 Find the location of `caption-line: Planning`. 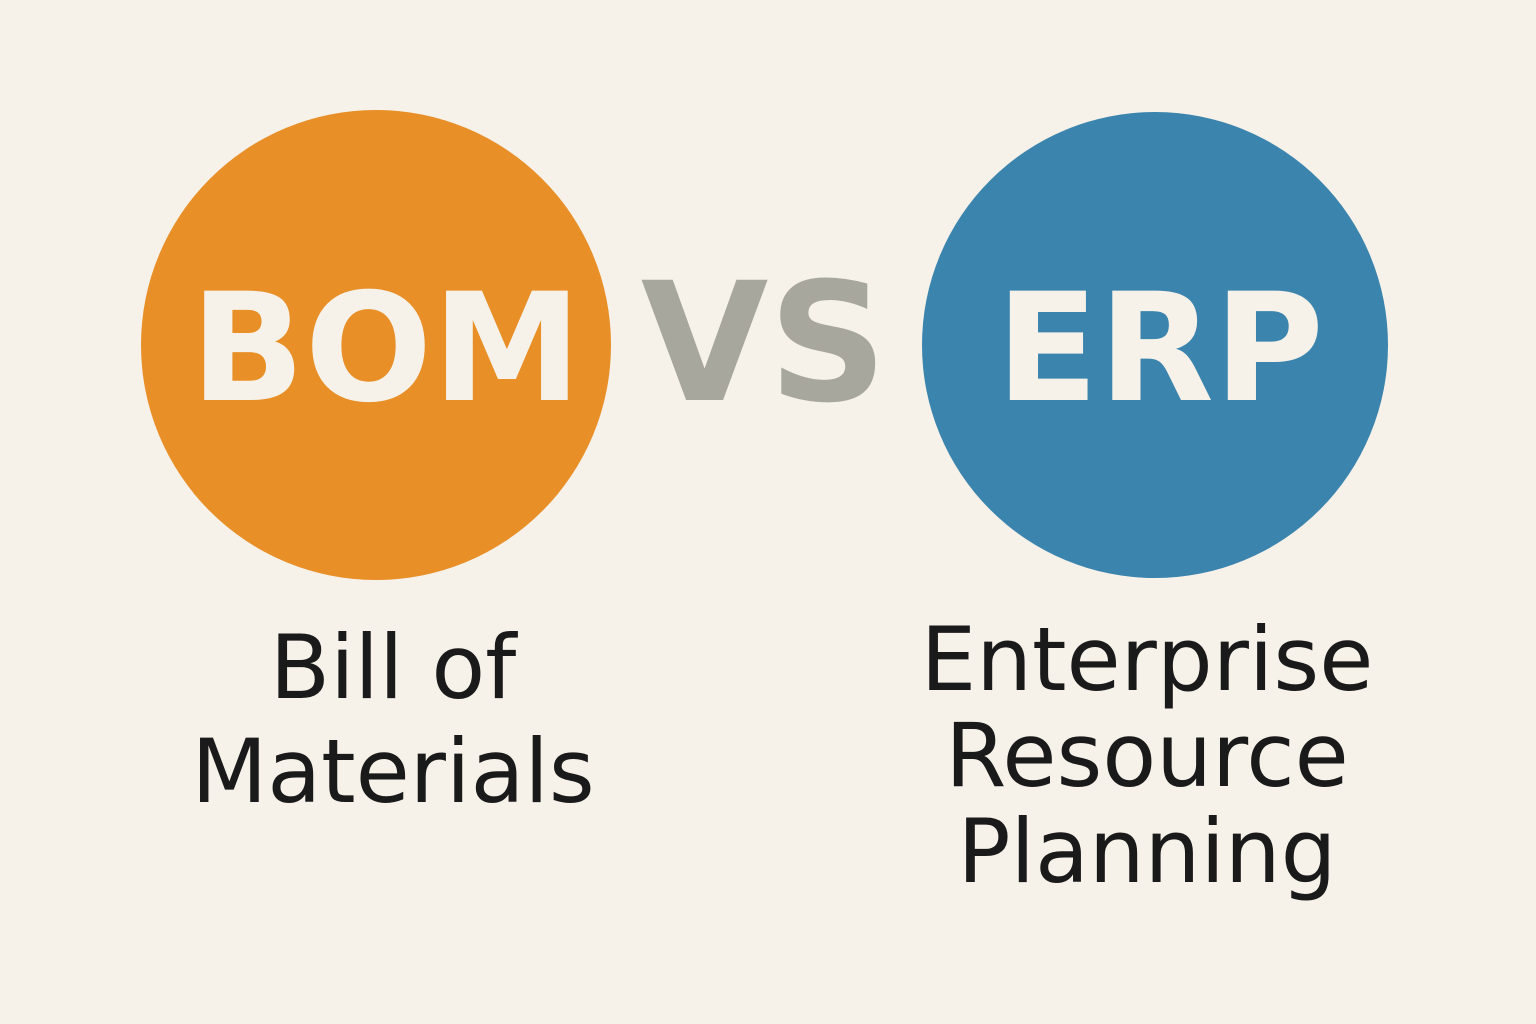

caption-line: Planning is located at coordinates (1146, 851).